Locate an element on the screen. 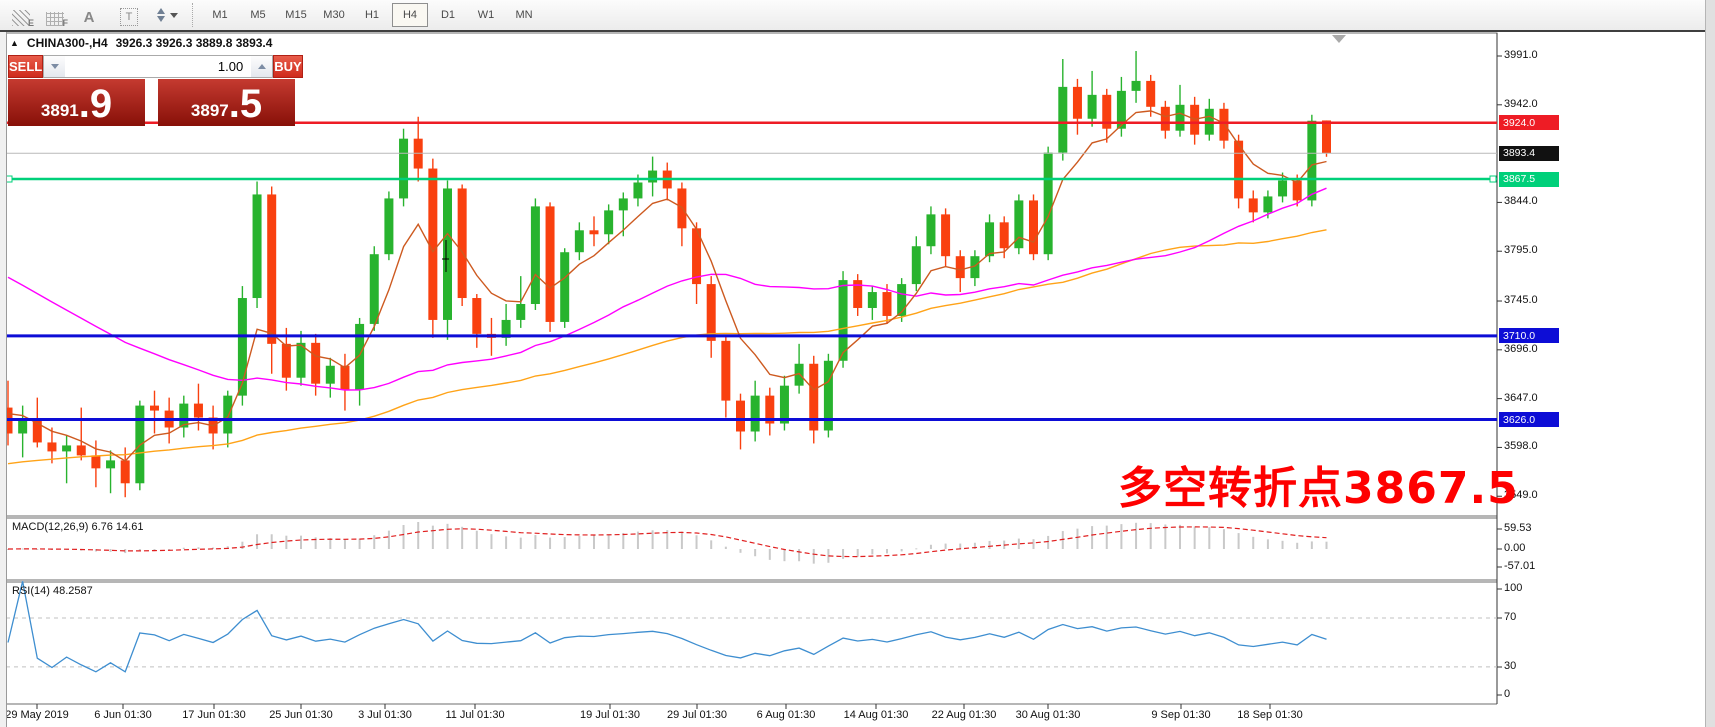 The image size is (1715, 727). volume-decrease-button is located at coordinates (55, 66).